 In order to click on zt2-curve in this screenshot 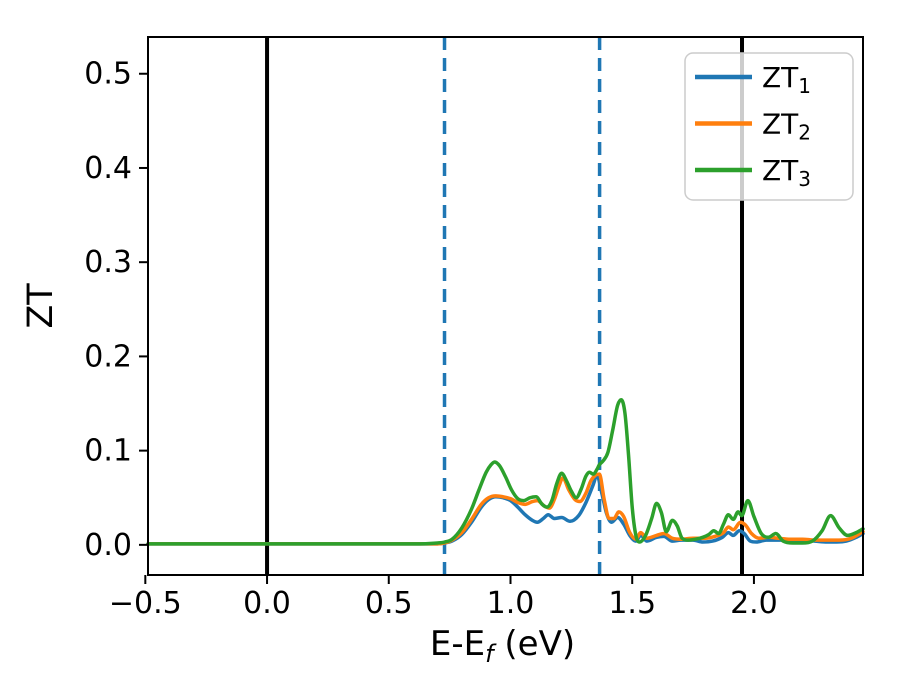, I will do `click(505, 509)`.